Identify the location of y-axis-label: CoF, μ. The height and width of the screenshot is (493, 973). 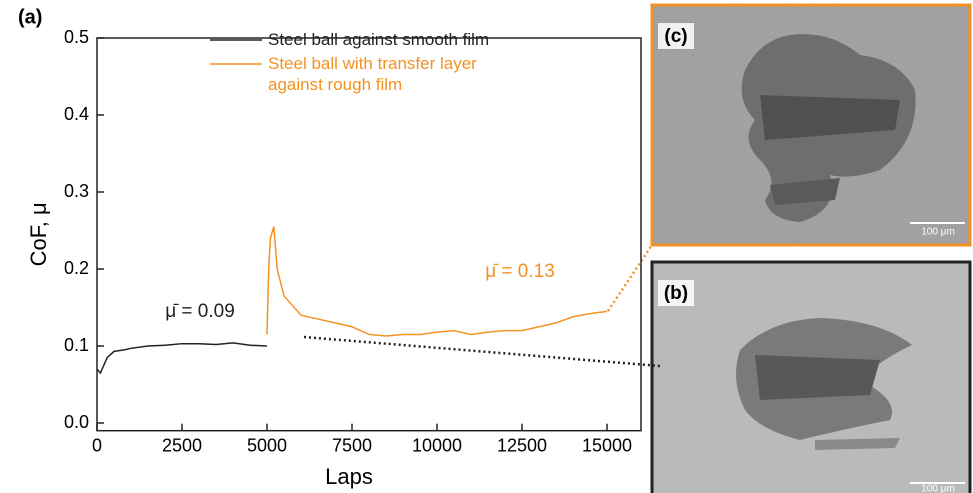
(38, 234).